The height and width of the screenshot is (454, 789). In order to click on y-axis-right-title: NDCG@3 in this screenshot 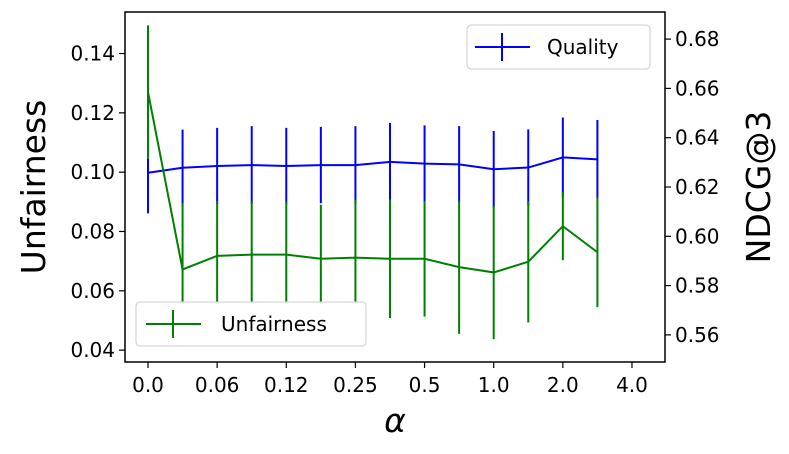, I will do `click(758, 187)`.